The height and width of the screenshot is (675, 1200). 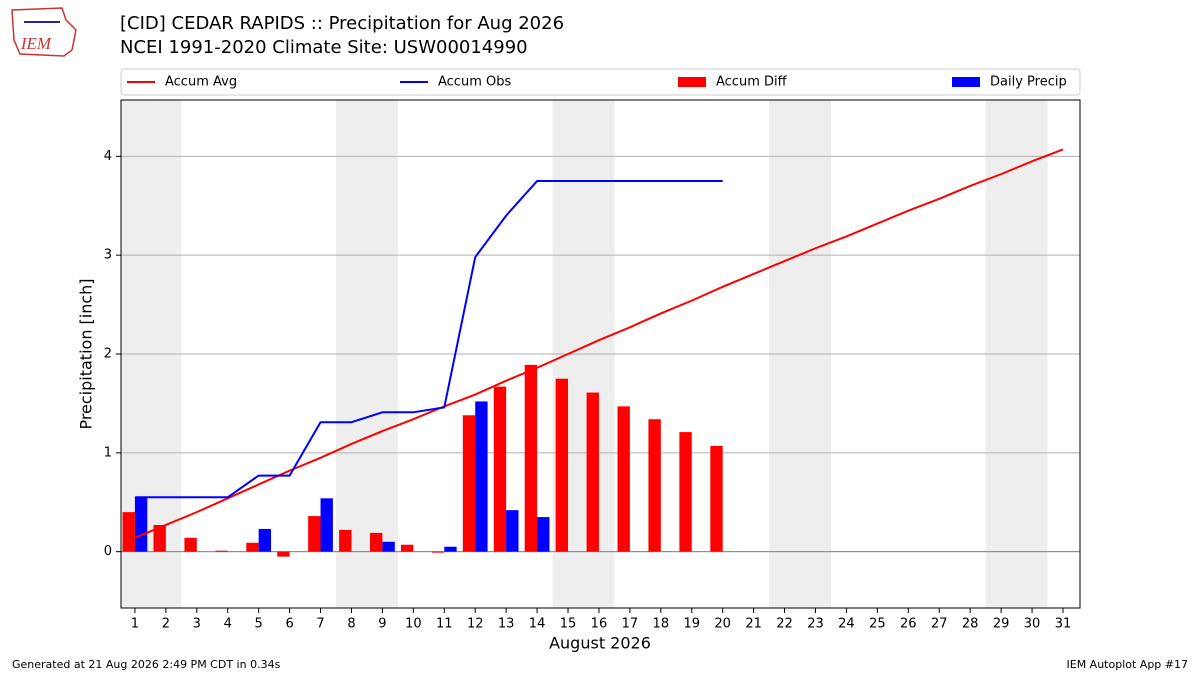 What do you see at coordinates (752, 82) in the screenshot?
I see `legend-label: Accum Diff` at bounding box center [752, 82].